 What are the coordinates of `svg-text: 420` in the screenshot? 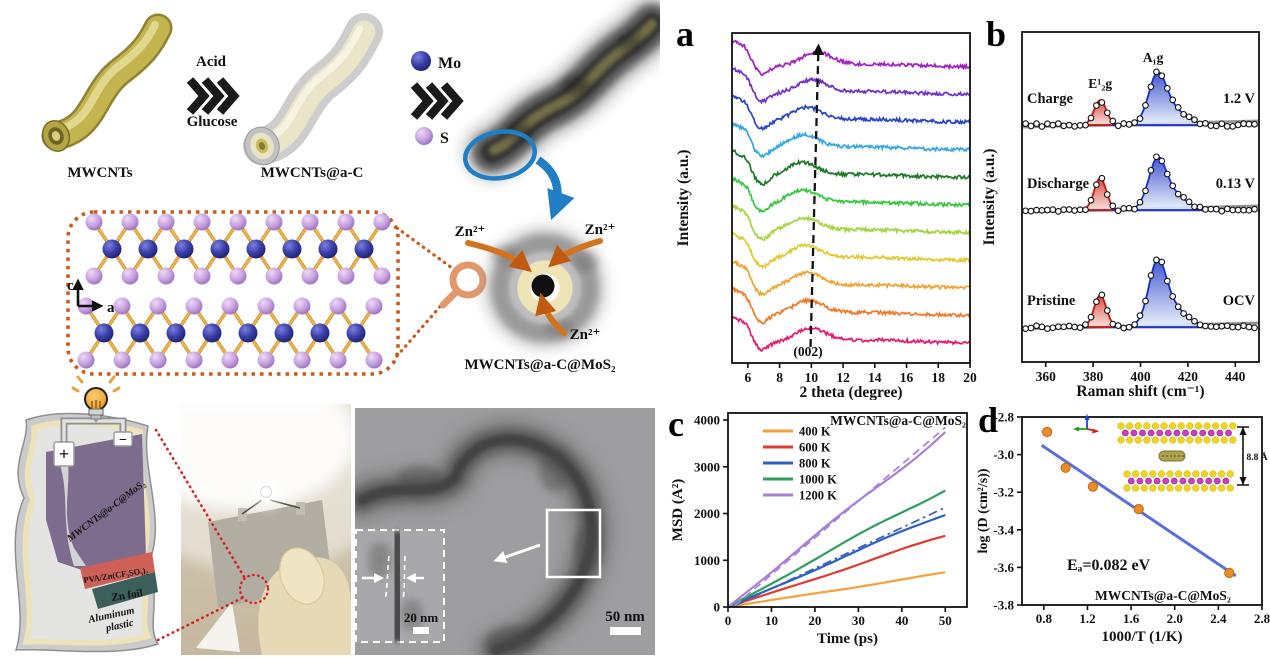 It's located at (1188, 376).